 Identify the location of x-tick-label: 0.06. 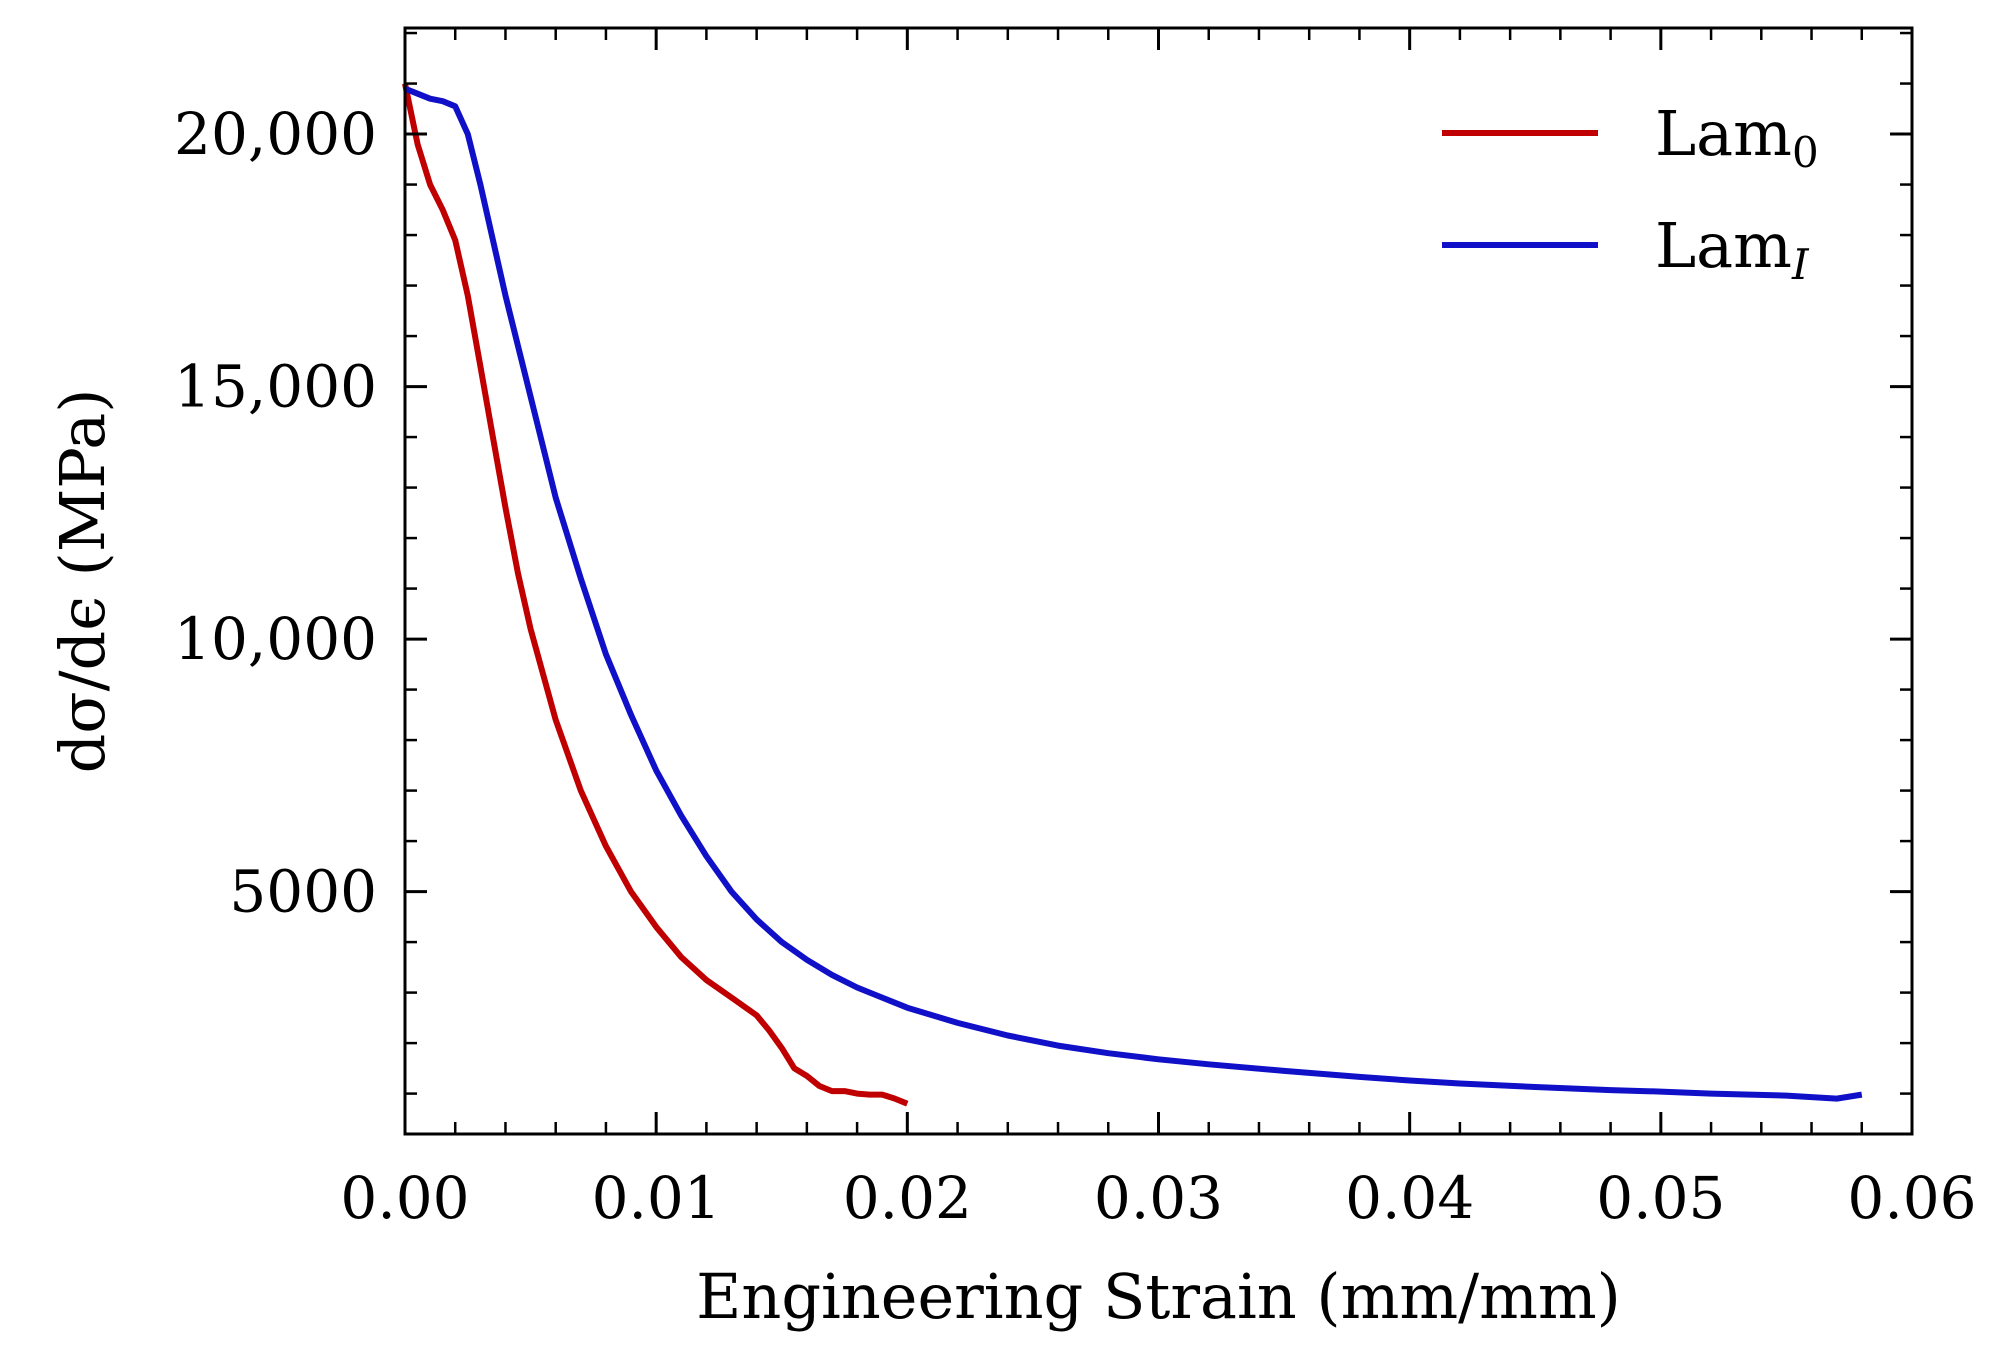
(1911, 1198).